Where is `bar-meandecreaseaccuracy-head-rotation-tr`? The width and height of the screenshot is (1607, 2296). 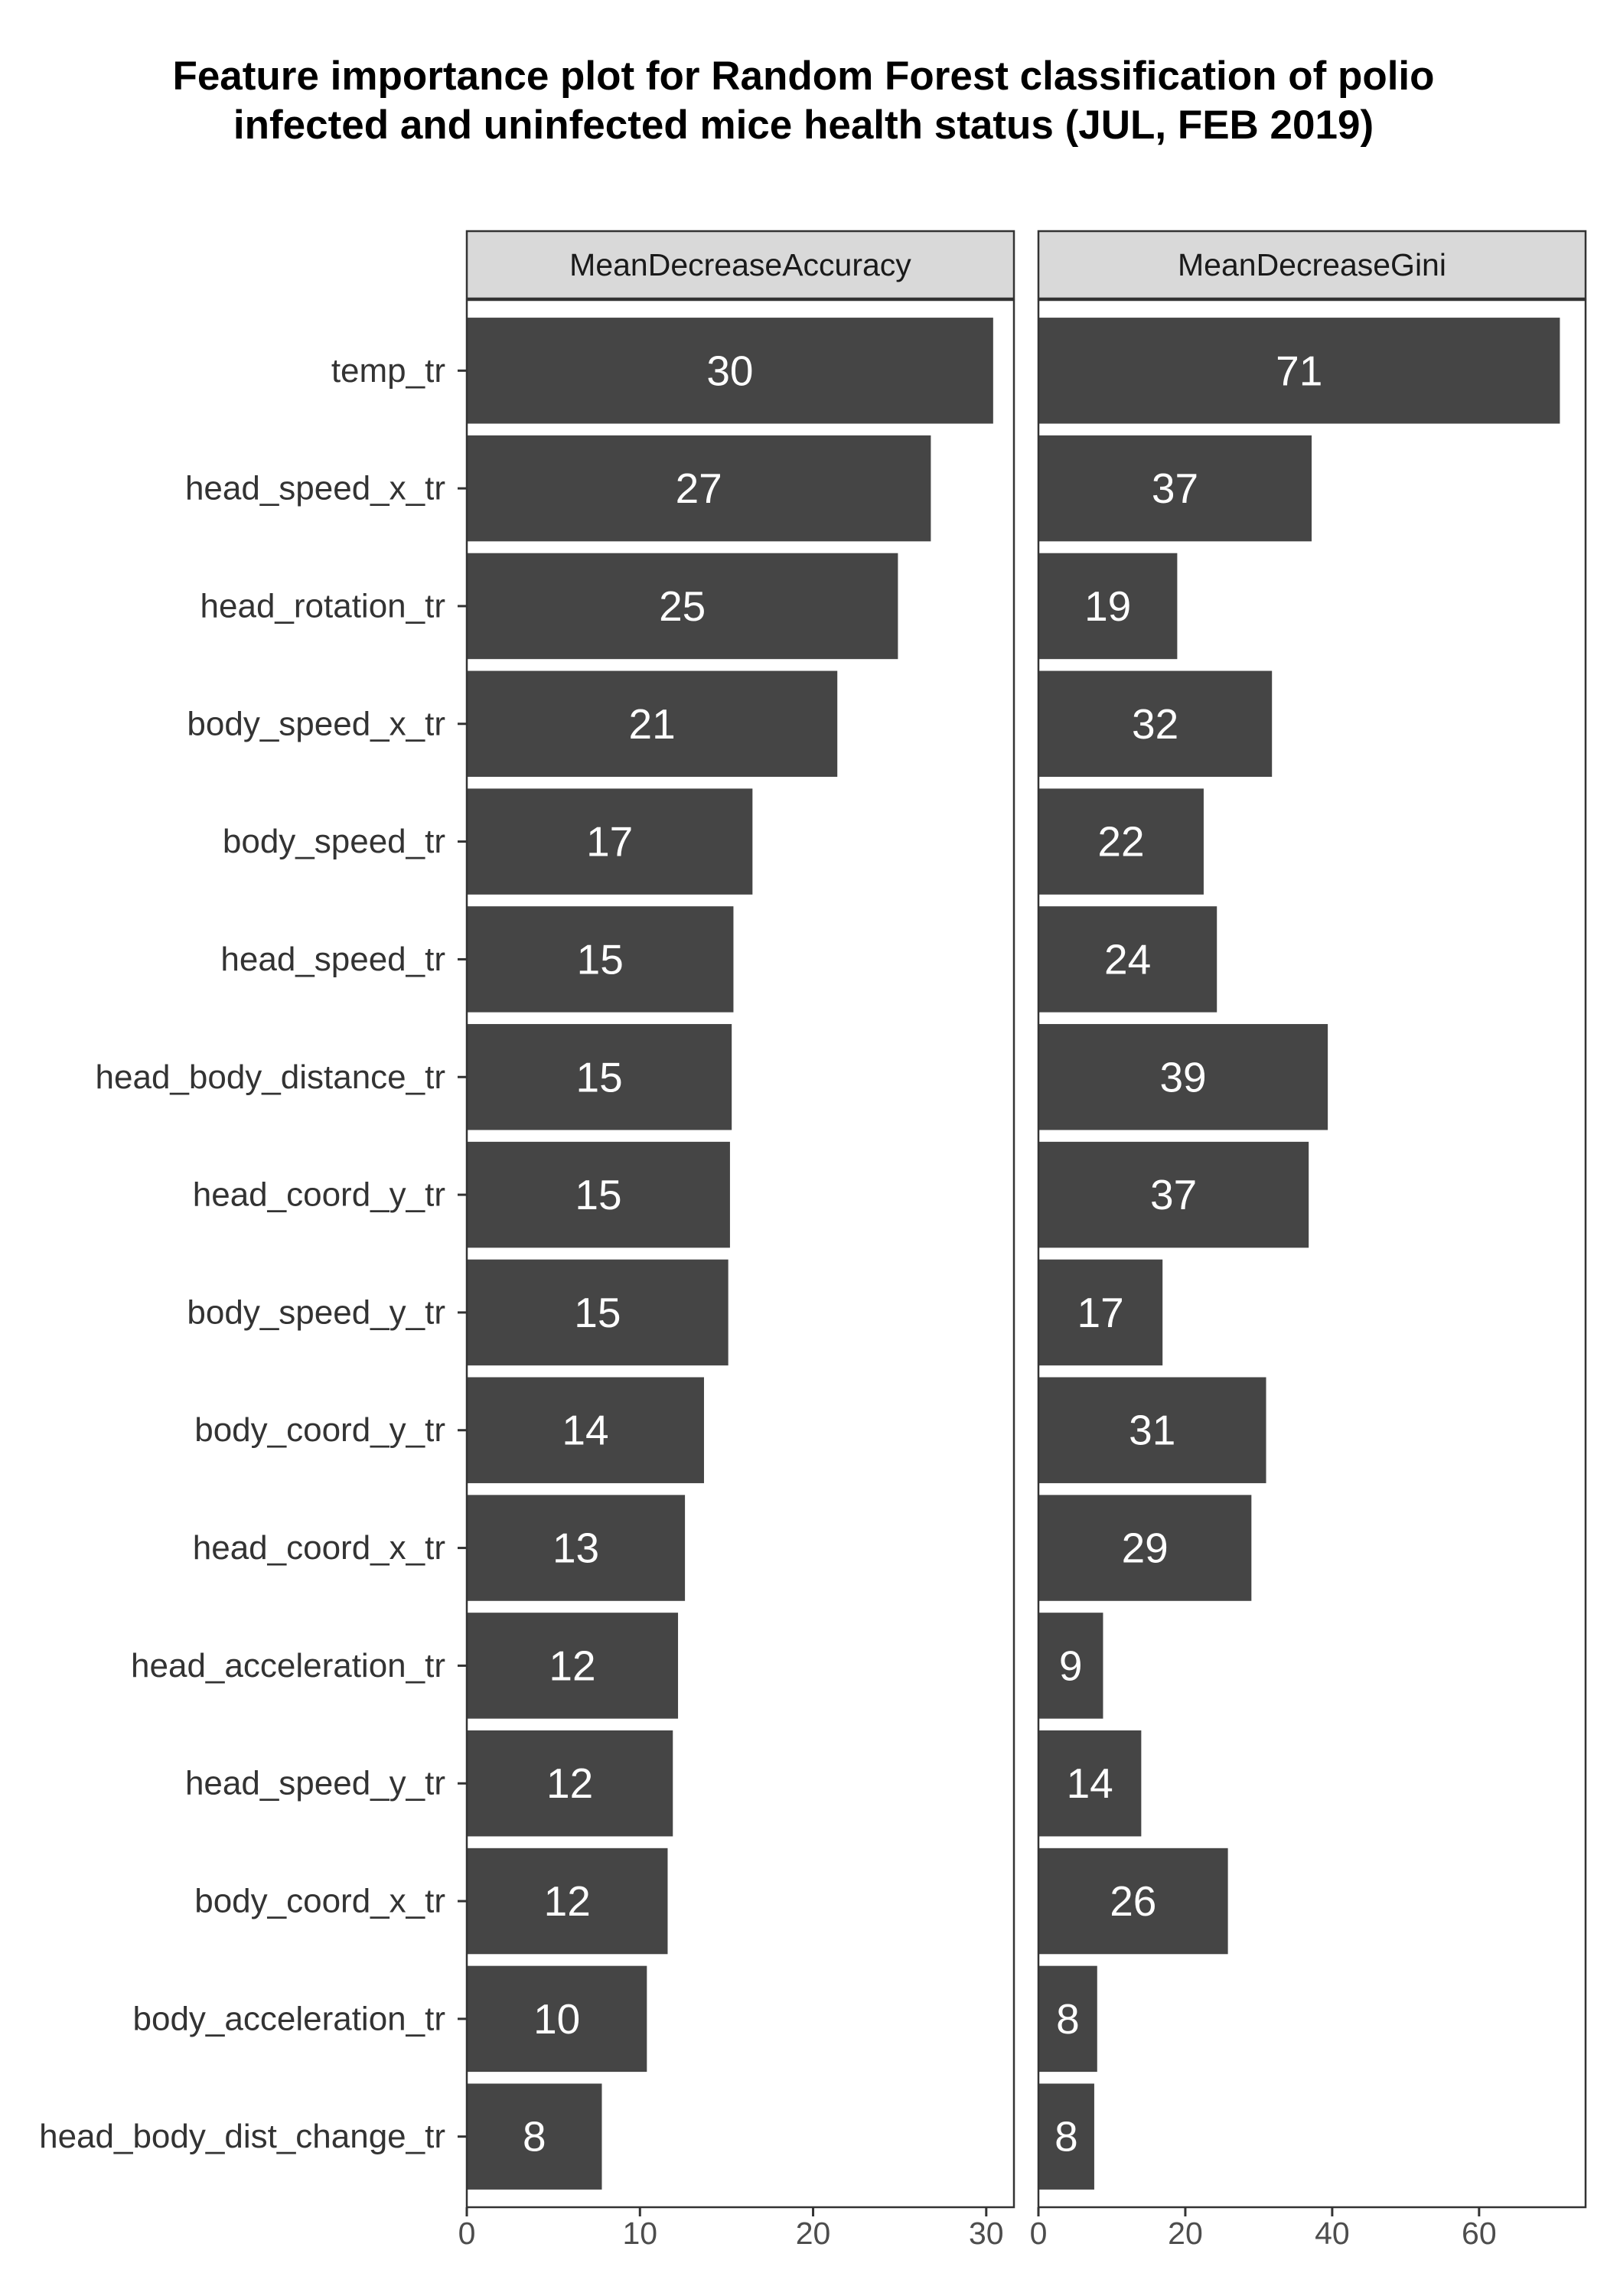
bar-meandecreaseaccuracy-head-rotation-tr is located at coordinates (682, 606).